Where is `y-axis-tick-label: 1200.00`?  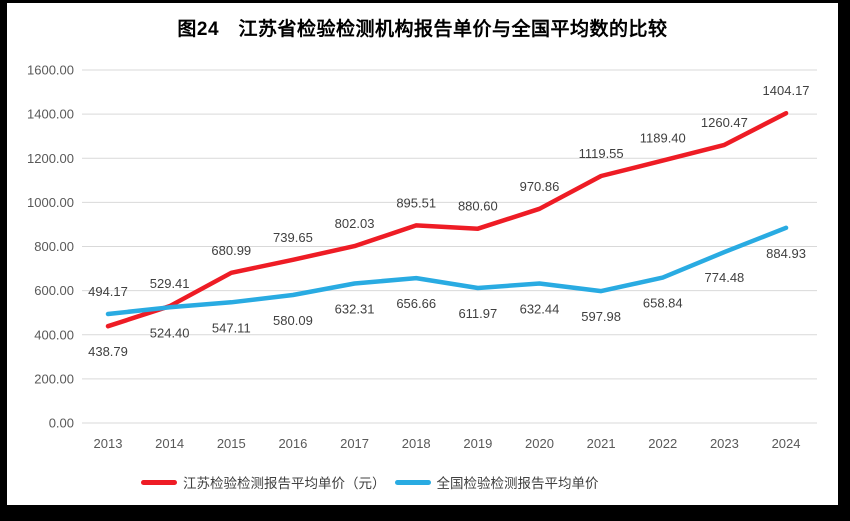
y-axis-tick-label: 1200.00 is located at coordinates (50, 158).